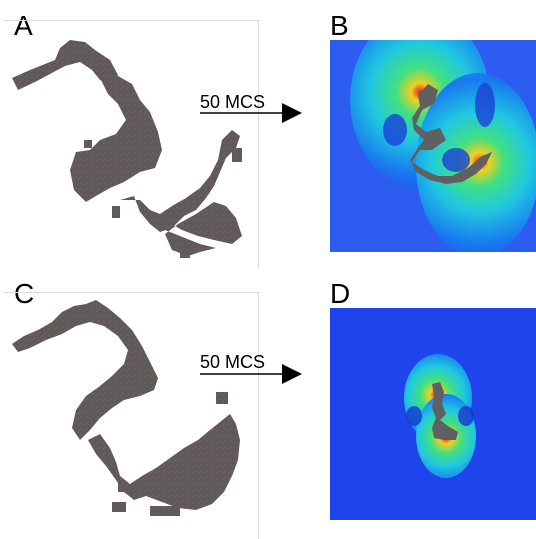  I want to click on panel-label-c: C, so click(24, 293).